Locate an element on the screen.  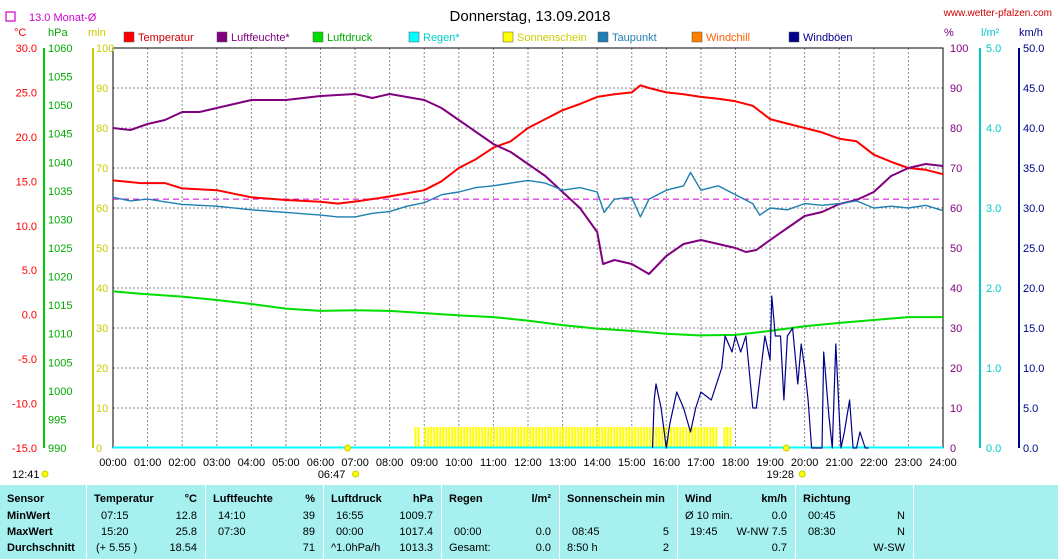
hour-tick-label: 05:00 is located at coordinates (286, 463).